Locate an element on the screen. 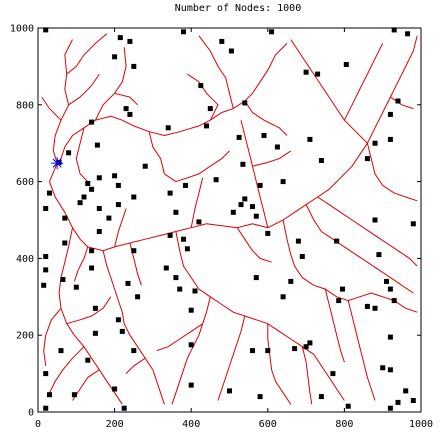 The width and height of the screenshot is (447, 434). x-tick-label: 800 is located at coordinates (344, 424).